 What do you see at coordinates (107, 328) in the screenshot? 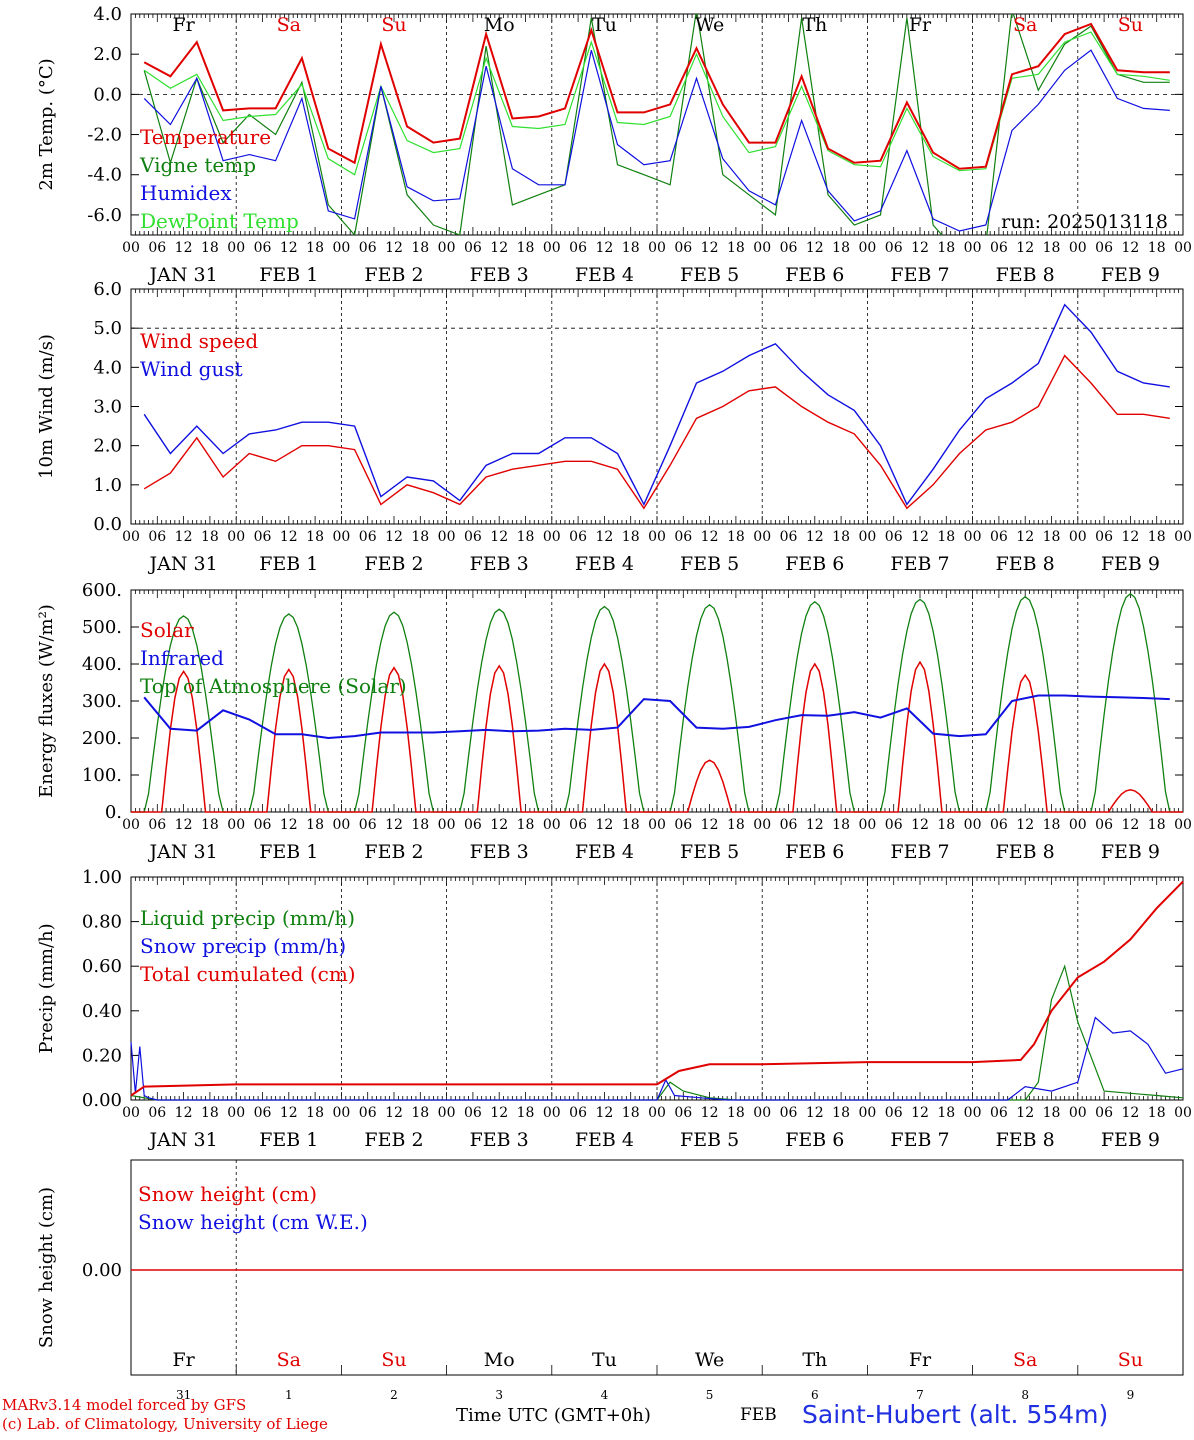
I see `y-tick-label: 5.0` at bounding box center [107, 328].